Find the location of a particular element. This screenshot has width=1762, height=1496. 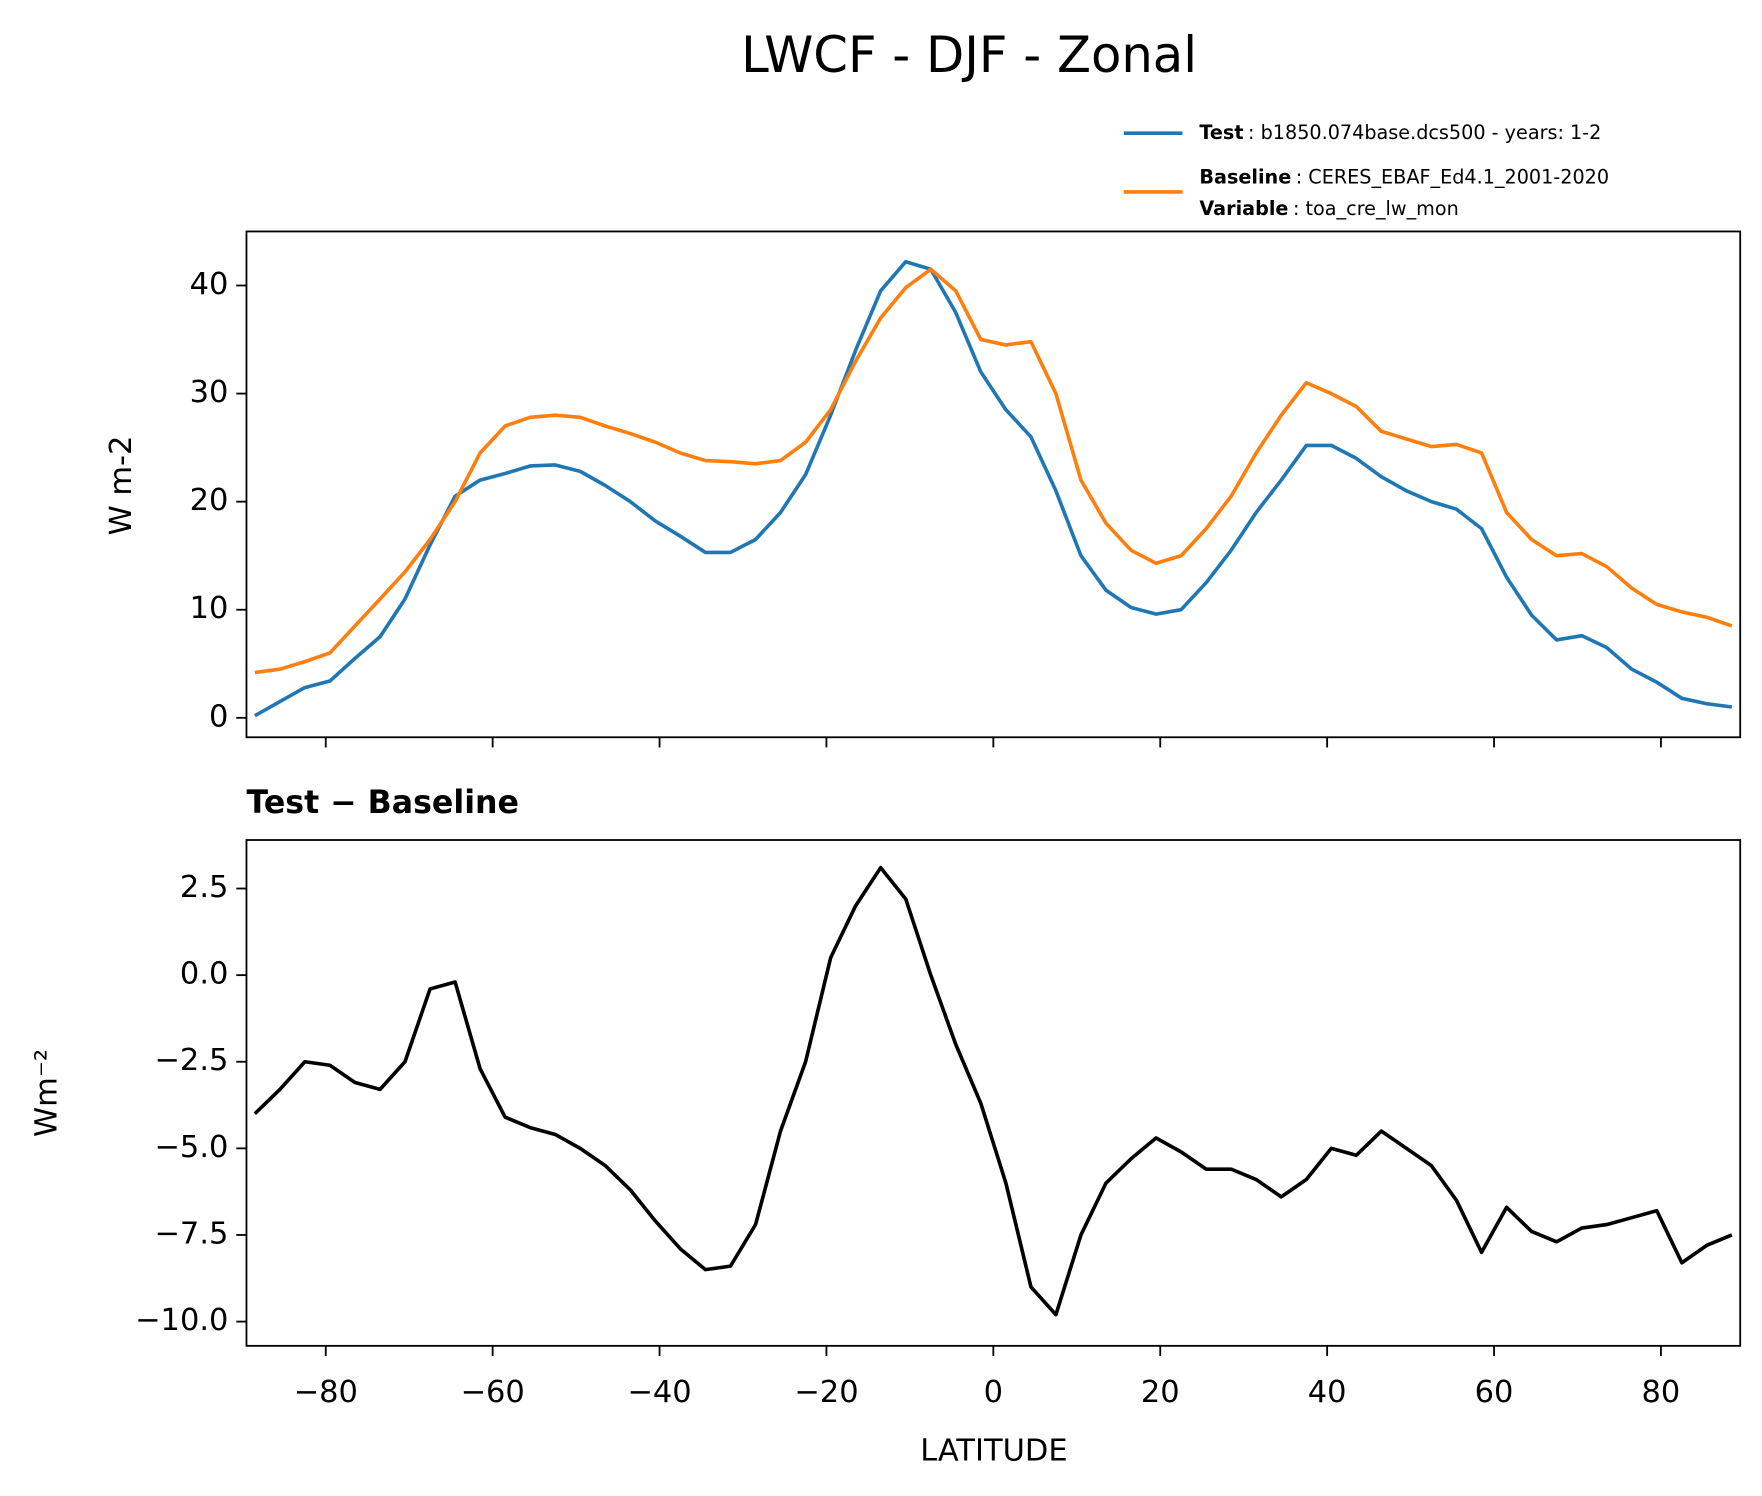

x-tick-label: 40 is located at coordinates (1327, 1392).